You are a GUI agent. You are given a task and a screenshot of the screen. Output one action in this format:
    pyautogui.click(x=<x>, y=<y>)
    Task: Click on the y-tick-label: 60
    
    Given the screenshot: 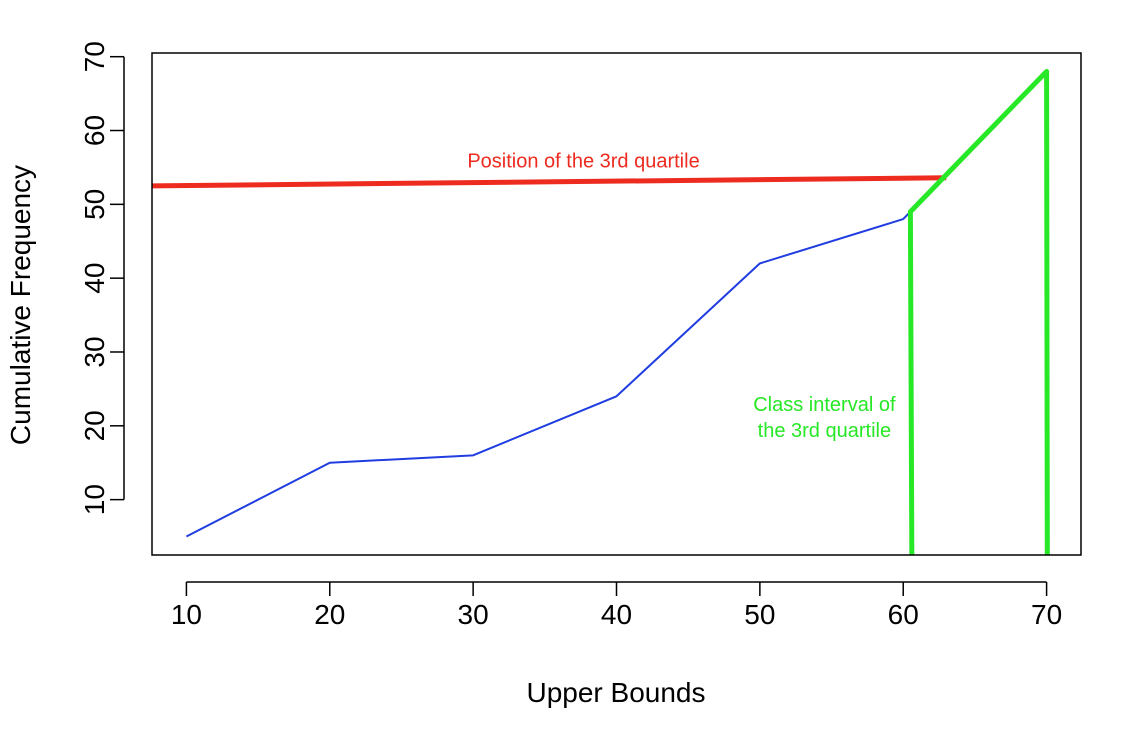 What is the action you would take?
    pyautogui.click(x=94, y=130)
    